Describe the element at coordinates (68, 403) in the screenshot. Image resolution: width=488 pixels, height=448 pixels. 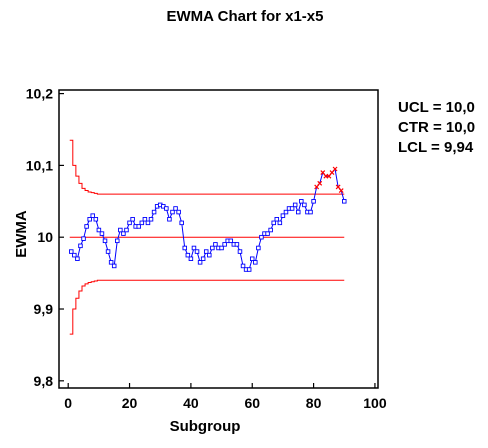
I see `x-tick-label: 0` at that location.